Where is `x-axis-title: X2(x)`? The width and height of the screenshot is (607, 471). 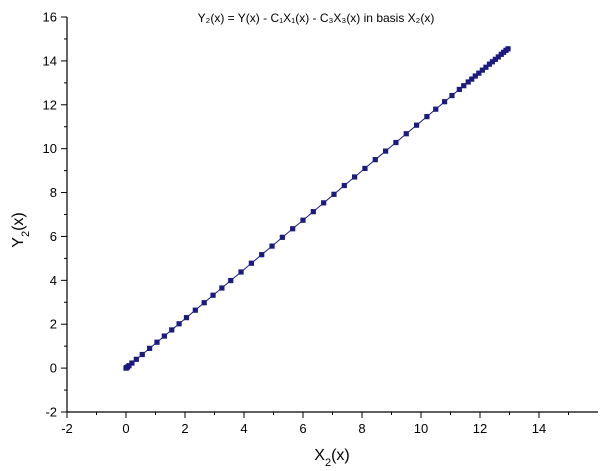 x-axis-title: X2(x) is located at coordinates (331, 458).